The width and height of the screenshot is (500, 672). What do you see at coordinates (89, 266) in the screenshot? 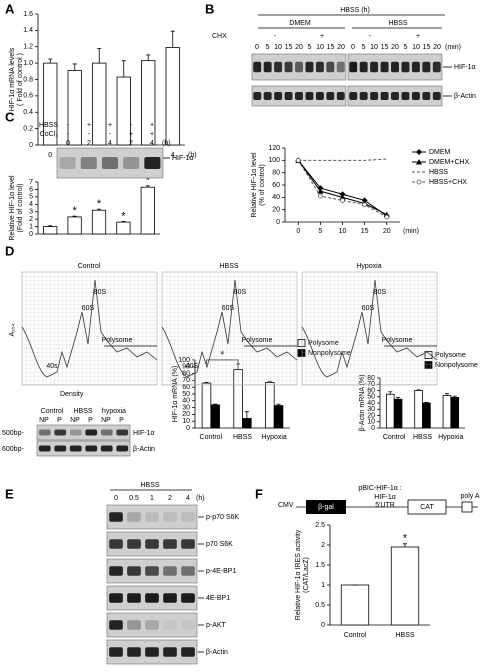
I see `profile-title: Control` at bounding box center [89, 266].